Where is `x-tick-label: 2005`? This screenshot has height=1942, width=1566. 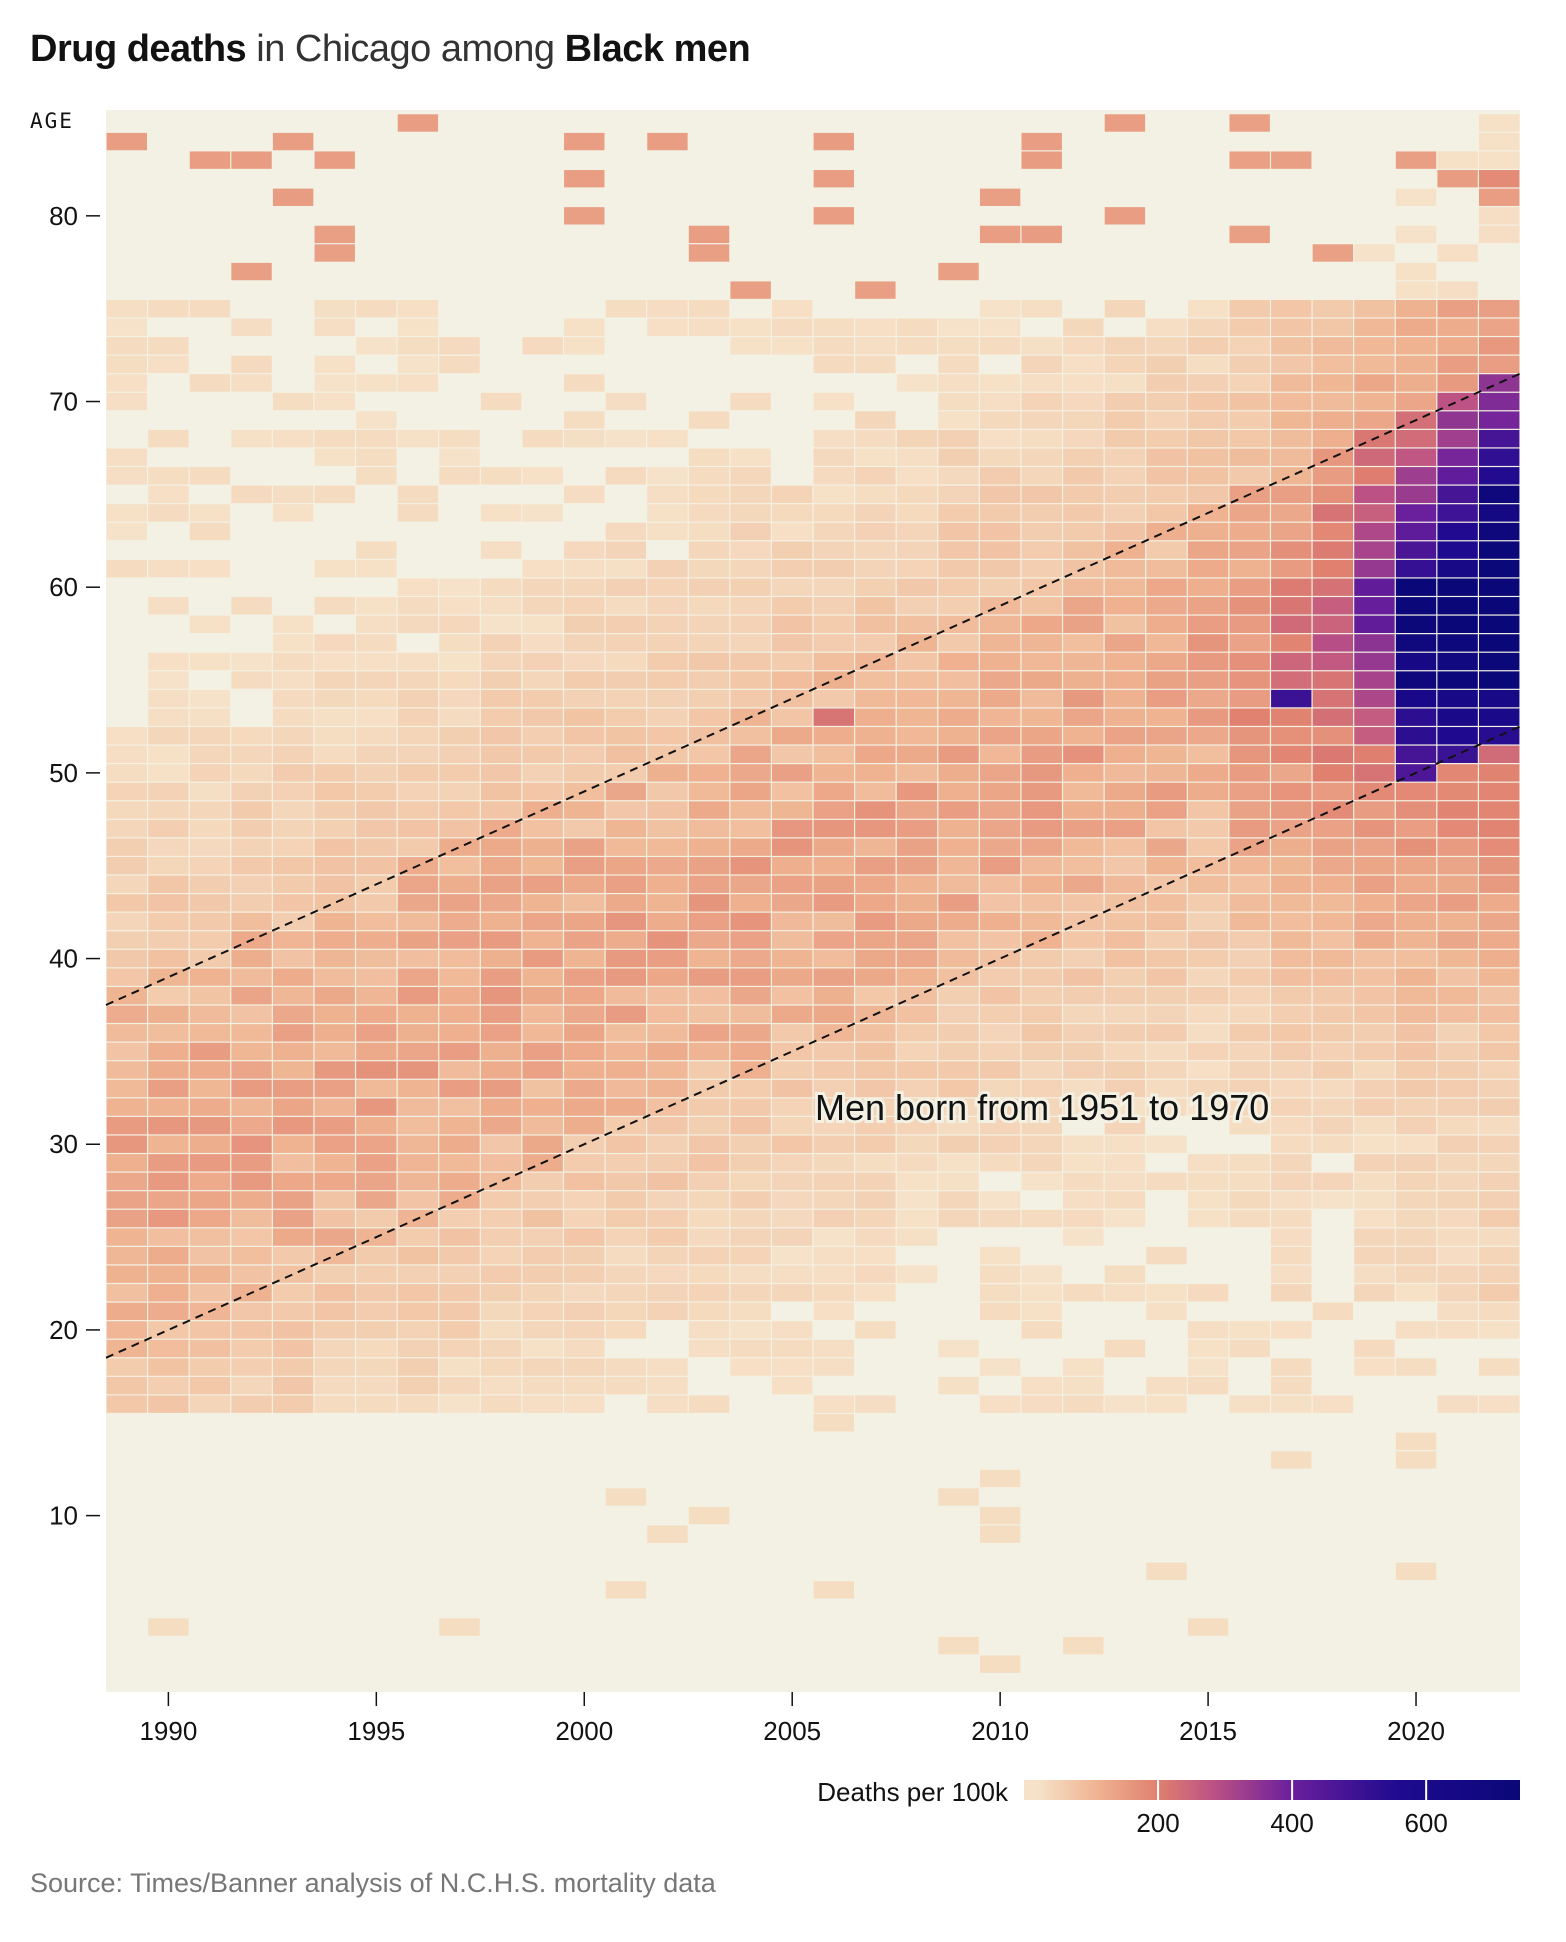 x-tick-label: 2005 is located at coordinates (792, 1731).